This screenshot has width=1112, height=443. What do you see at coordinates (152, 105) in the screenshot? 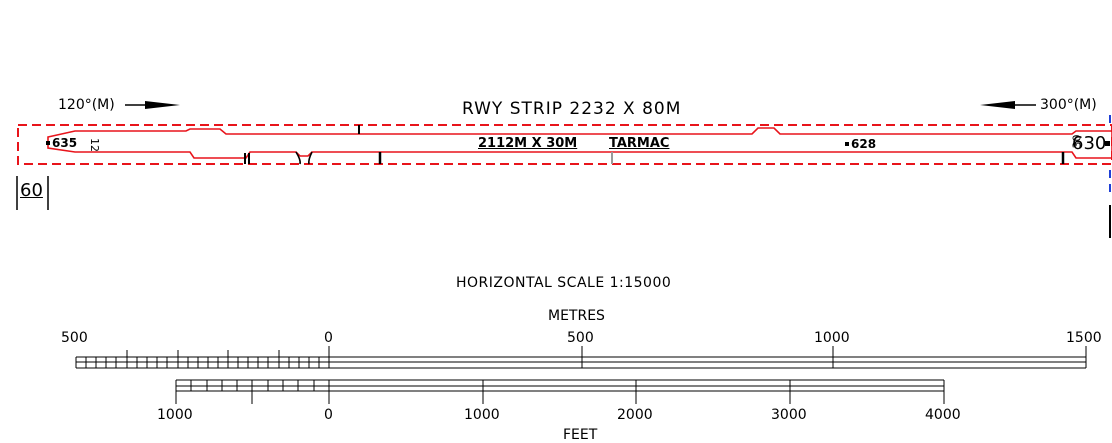
I see `arrow-right-icon` at bounding box center [152, 105].